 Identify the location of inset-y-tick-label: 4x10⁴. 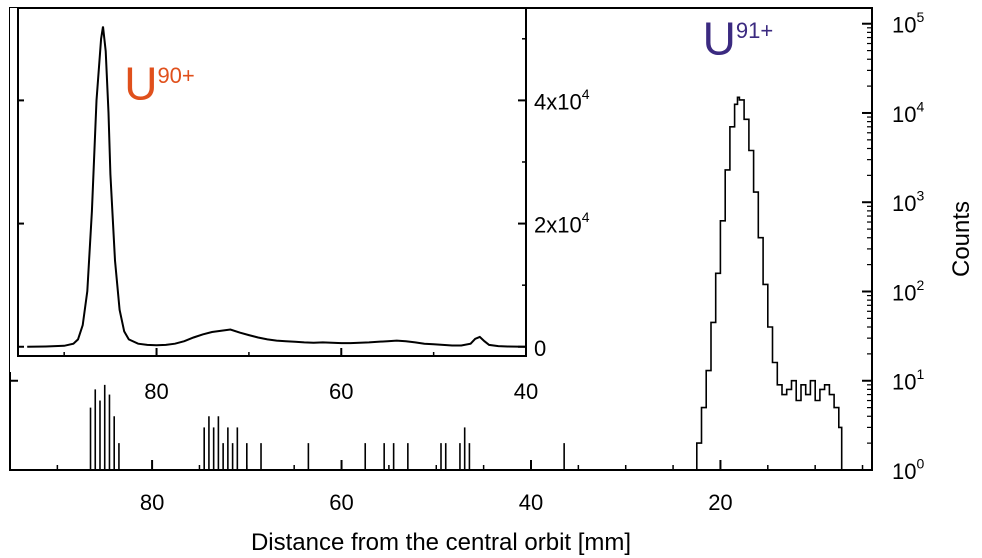
(562, 100).